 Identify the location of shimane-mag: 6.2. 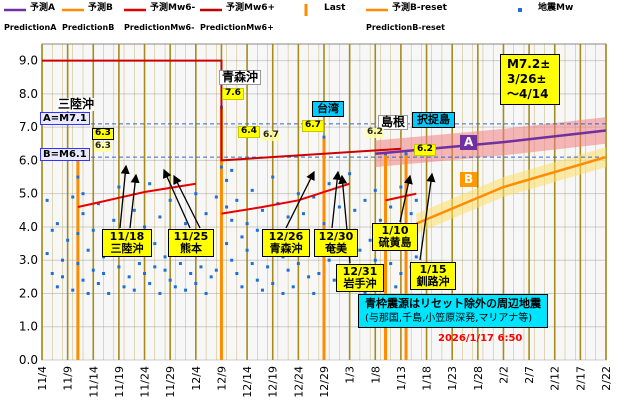
(375, 132).